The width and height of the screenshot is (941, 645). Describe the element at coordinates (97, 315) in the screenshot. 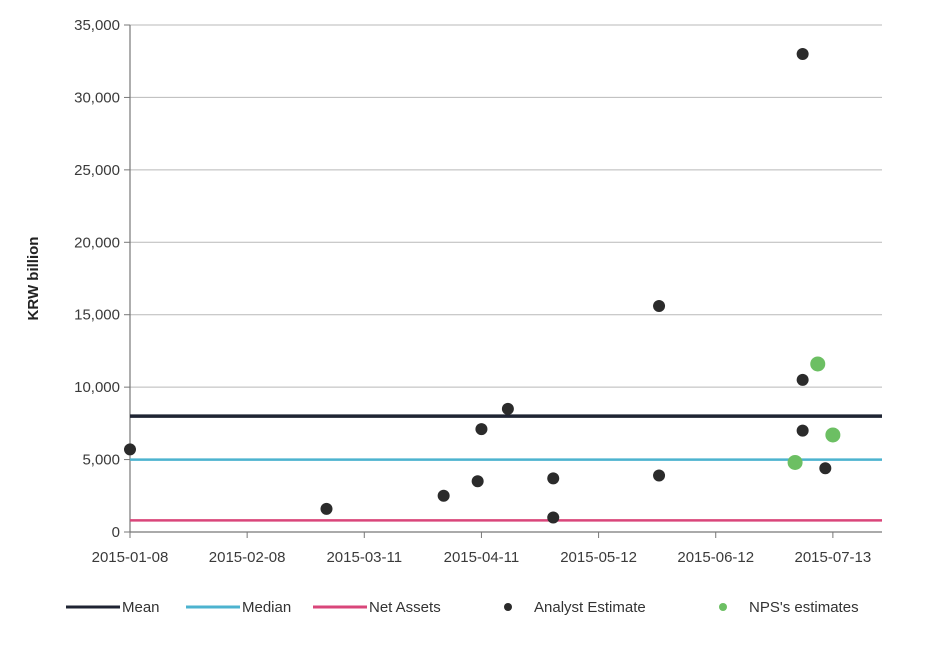

I see `y-tick-label: 15,000` at that location.